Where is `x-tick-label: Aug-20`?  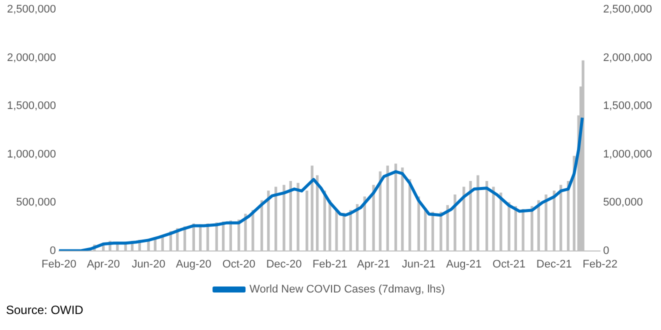 x-tick-label: Aug-20 is located at coordinates (194, 264).